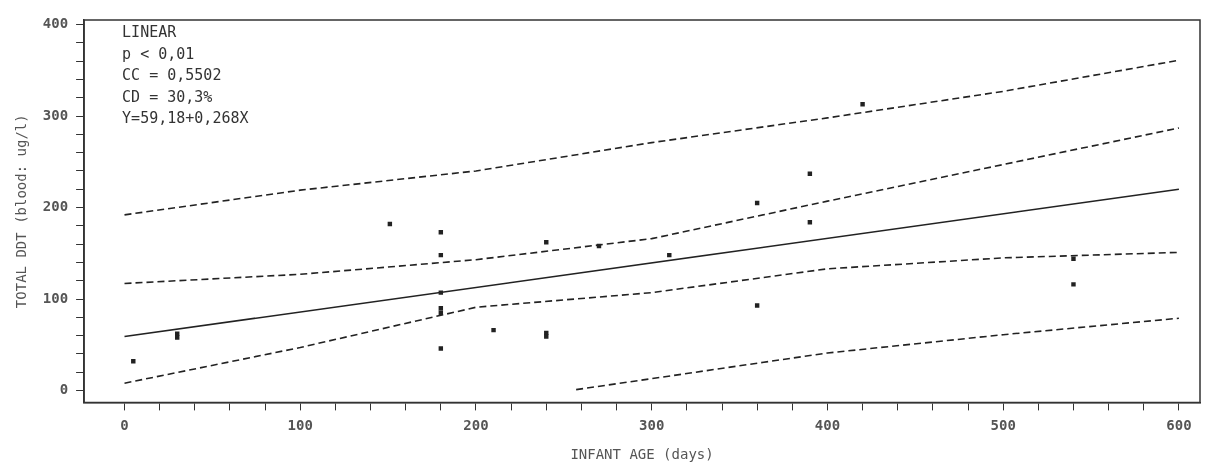 This screenshot has width=1210, height=468. Describe the element at coordinates (55, 114) in the screenshot. I see `y-tick-label: 300` at that location.